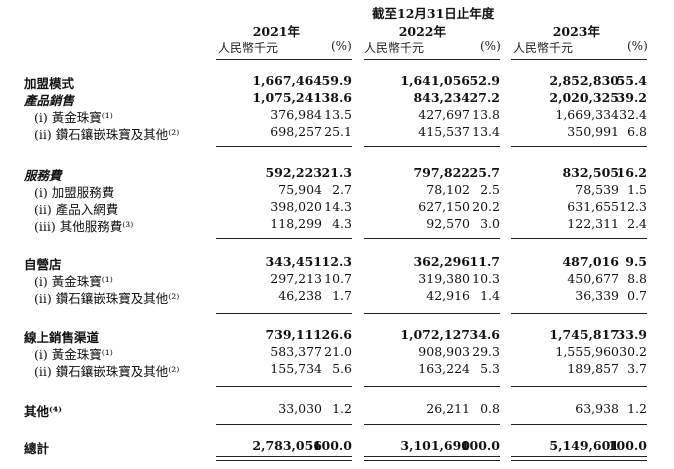  What do you see at coordinates (432, 238) in the screenshot?
I see `rule-b2` at bounding box center [432, 238].